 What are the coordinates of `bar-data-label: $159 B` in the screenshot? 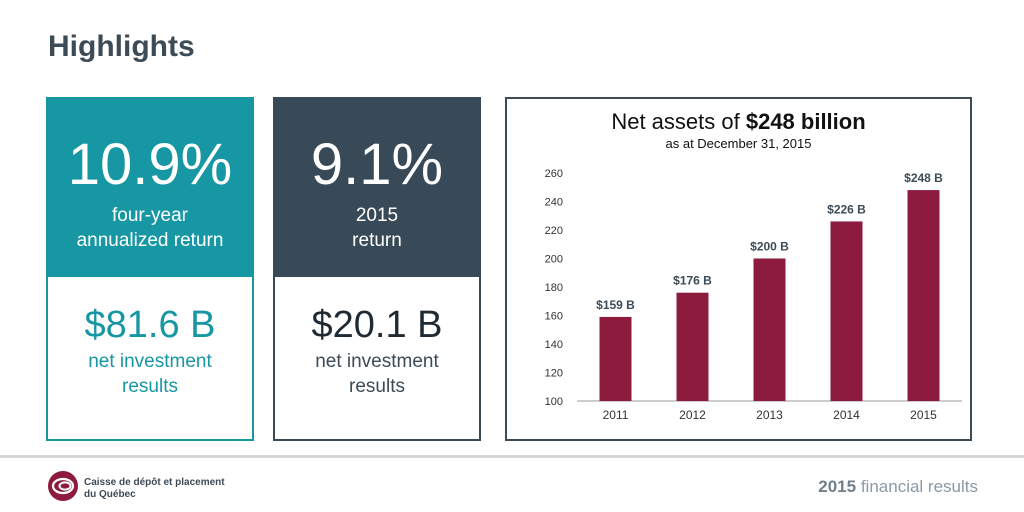 It's located at (615, 305).